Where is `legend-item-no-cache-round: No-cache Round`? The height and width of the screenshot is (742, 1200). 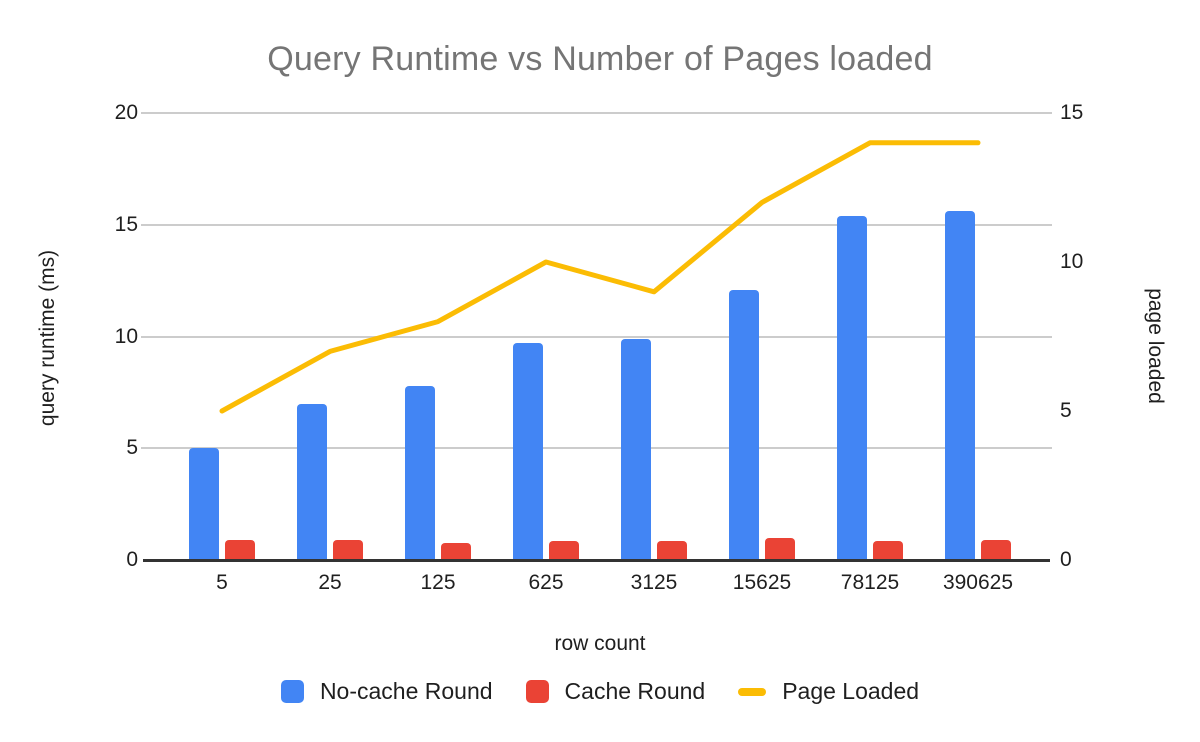
legend-item-no-cache-round: No-cache Round is located at coordinates (386, 691).